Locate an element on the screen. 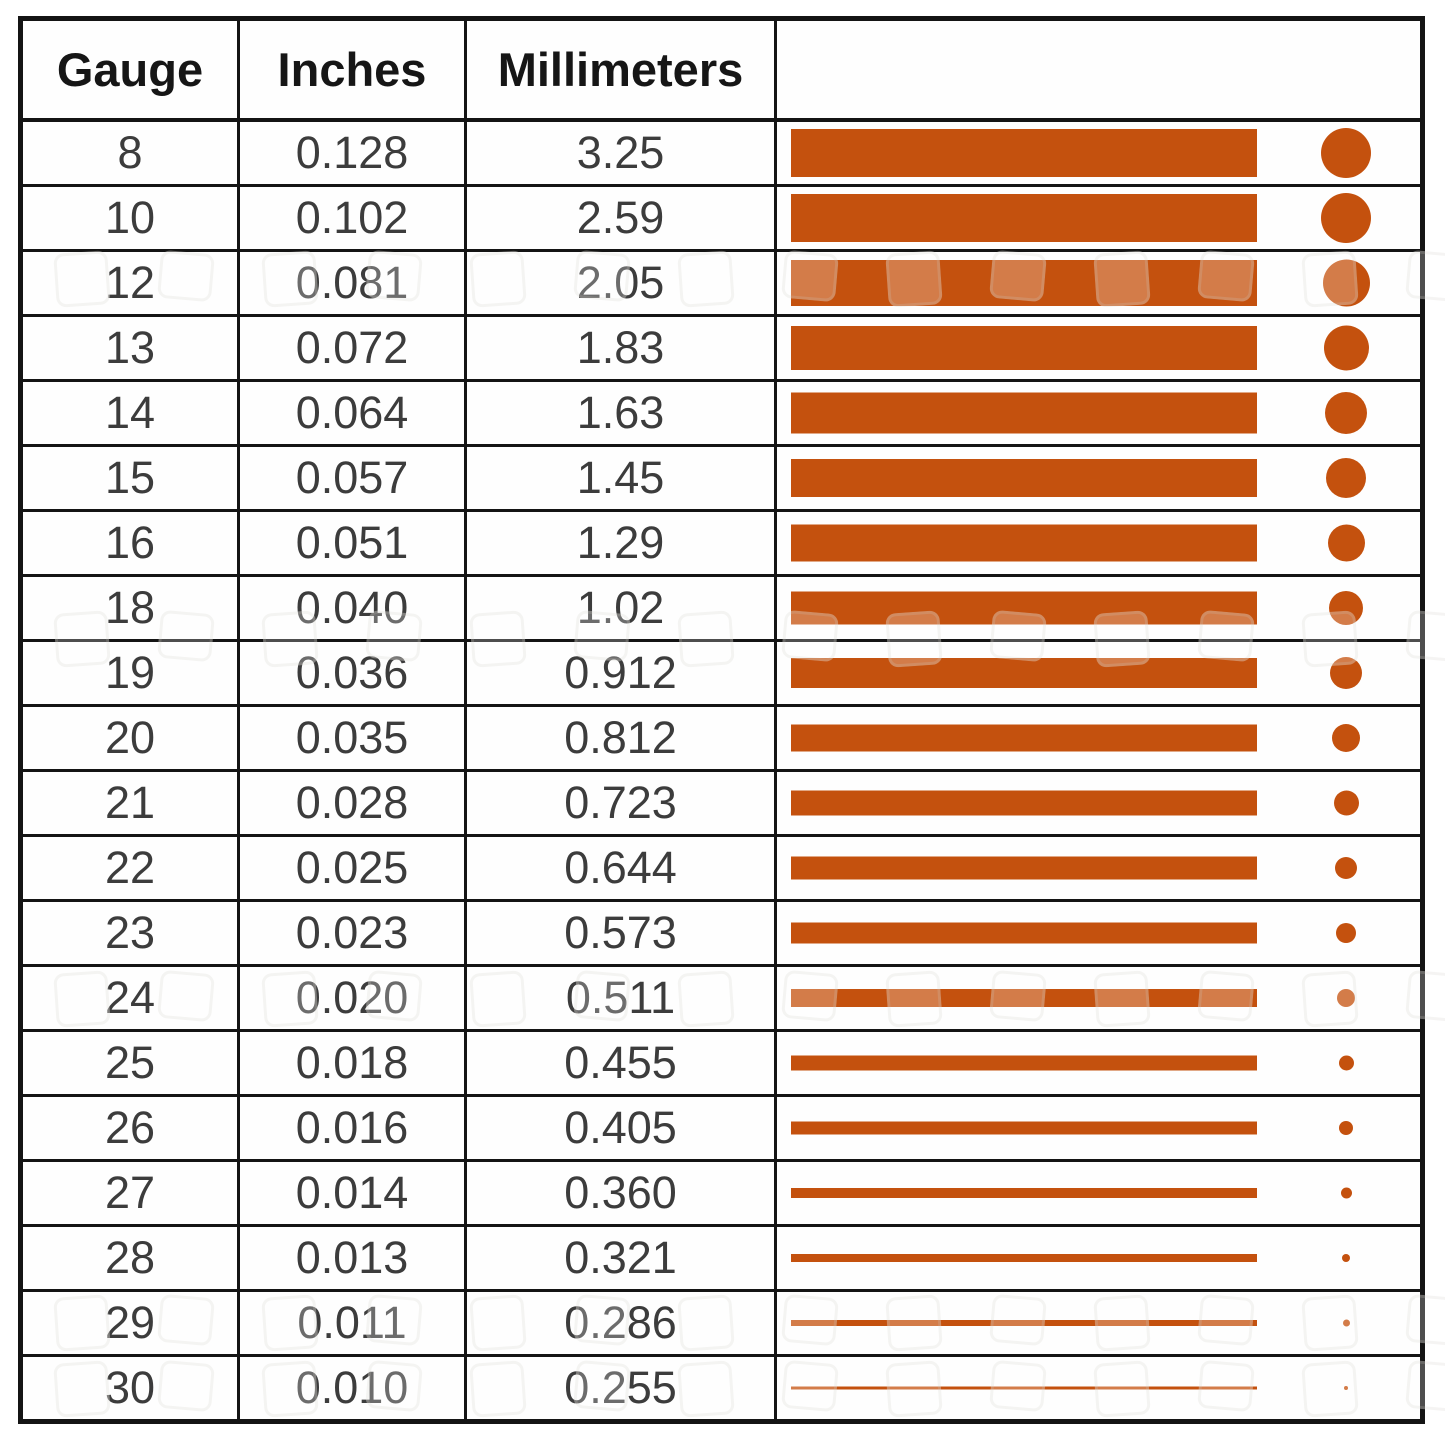 Image resolution: width=1445 pixels, height=1445 pixels. table-row: 26 0.016 0.405 is located at coordinates (721, 1126).